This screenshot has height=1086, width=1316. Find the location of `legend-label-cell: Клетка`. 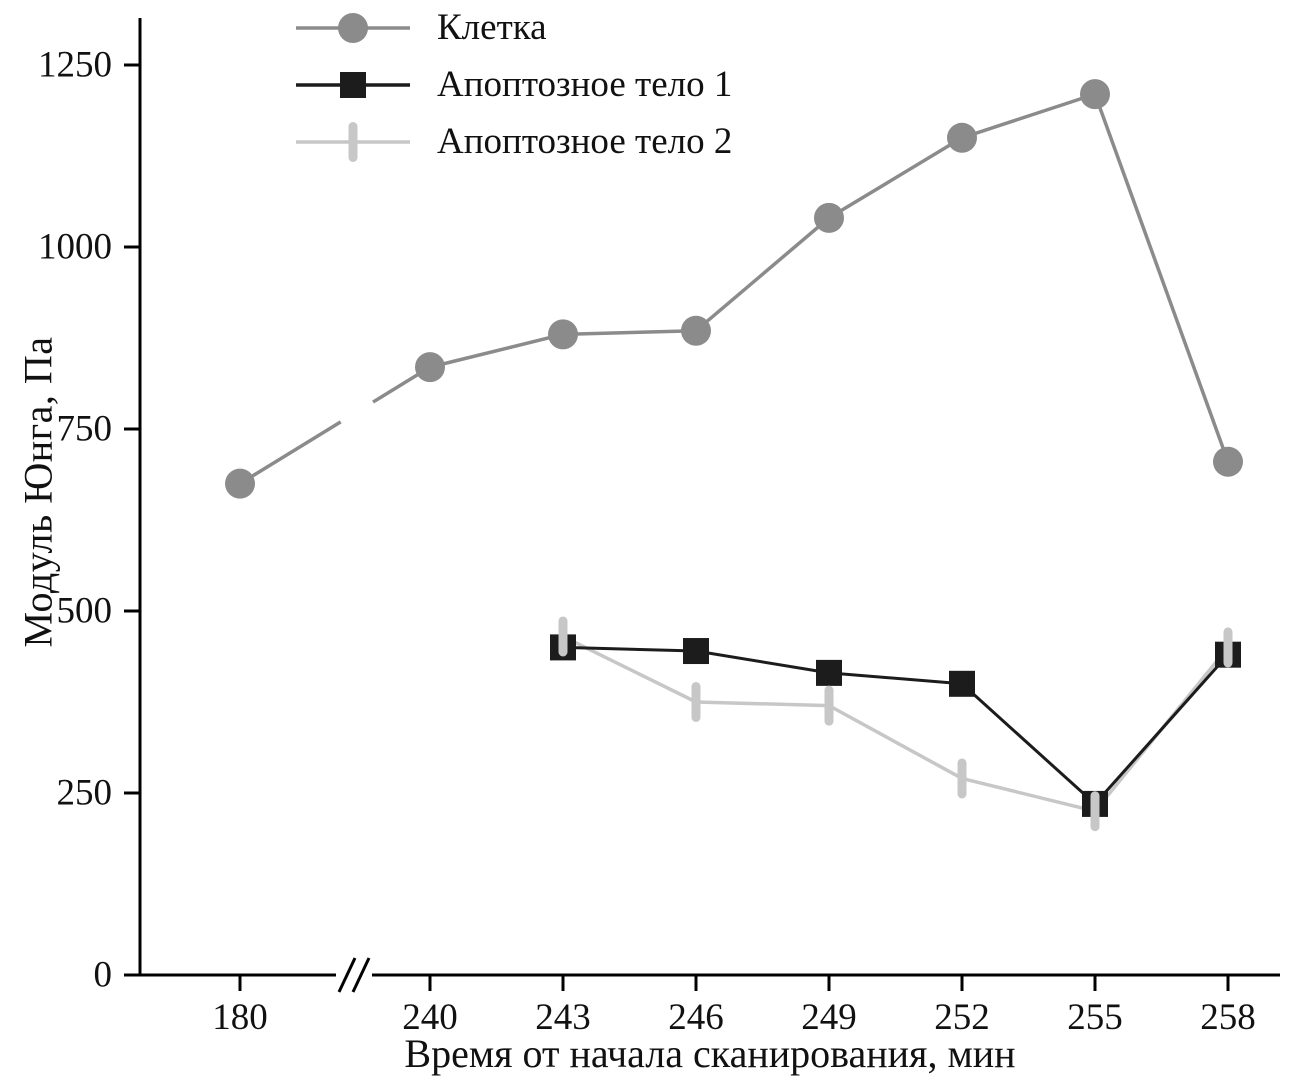

legend-label-cell: Клетка is located at coordinates (492, 27).